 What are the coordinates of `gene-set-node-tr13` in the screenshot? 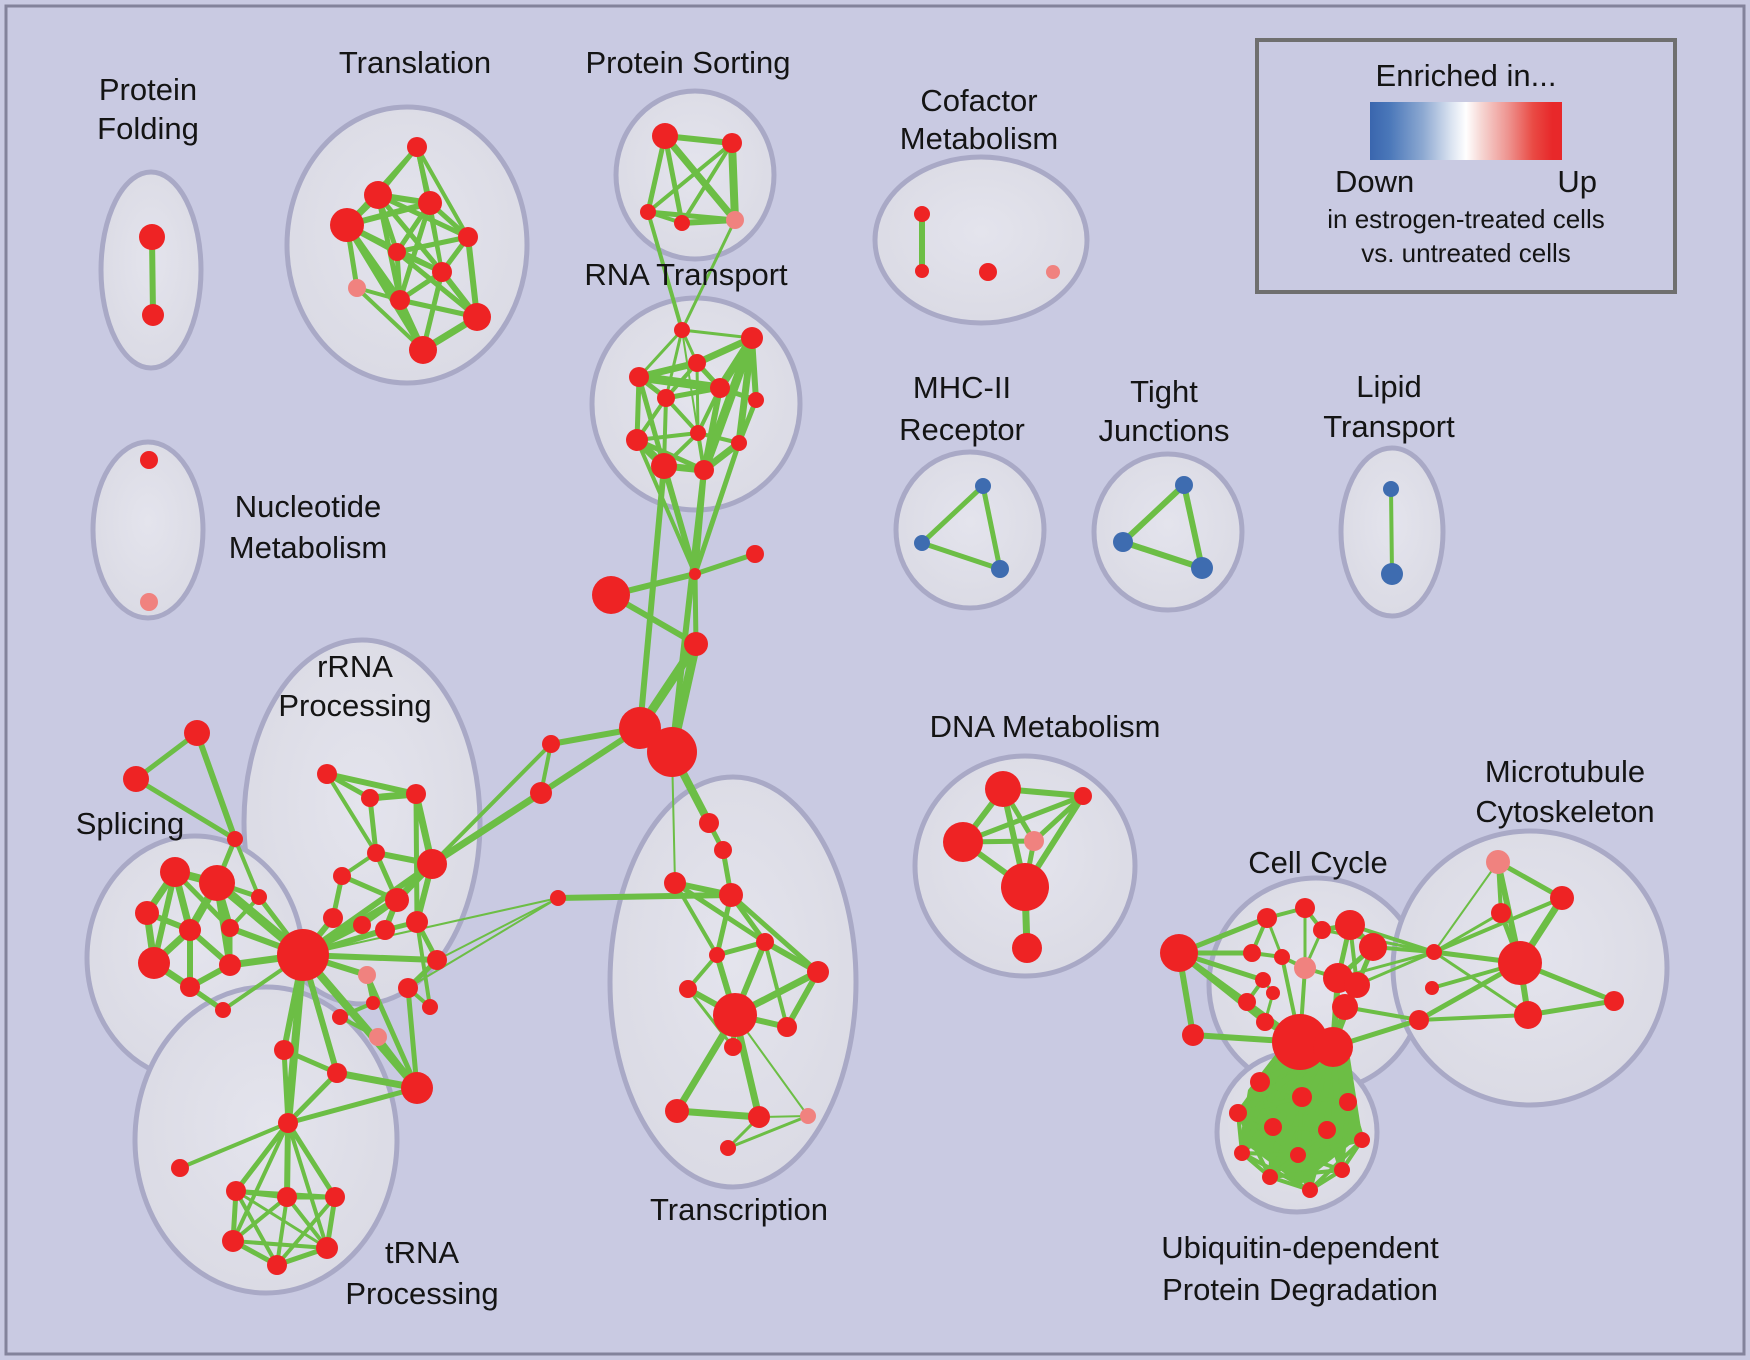 It's located at (808, 1116).